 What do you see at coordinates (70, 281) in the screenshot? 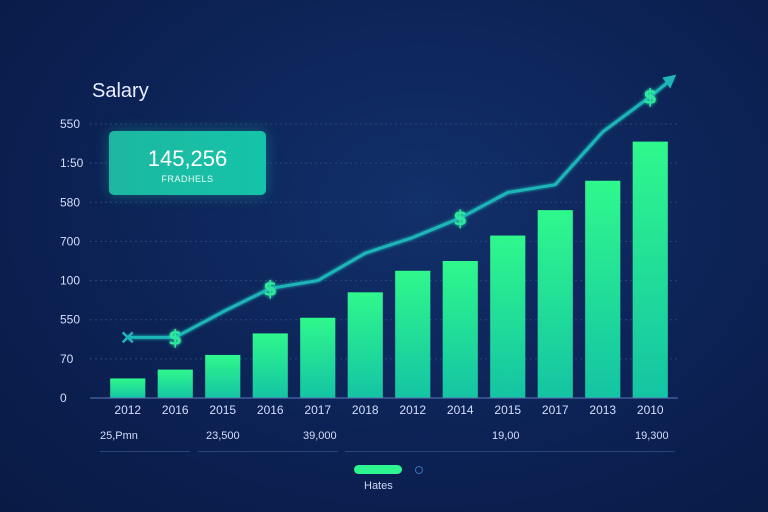
I see `y-tick-label: 100` at bounding box center [70, 281].